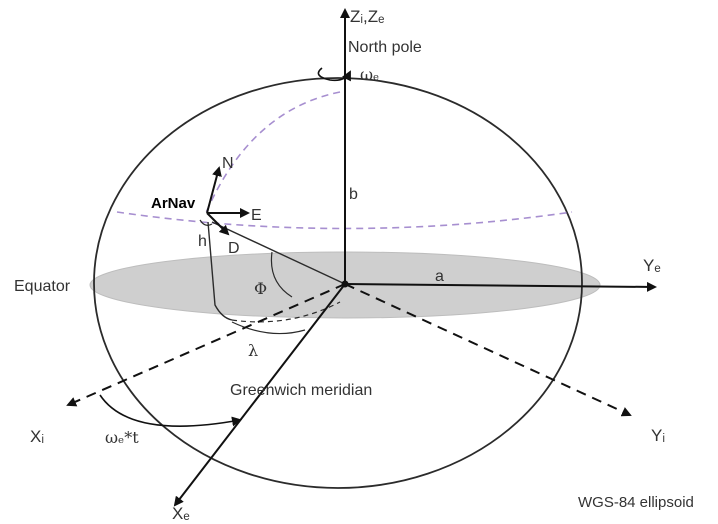 This screenshot has height=524, width=718. Describe the element at coordinates (181, 513) in the screenshot. I see `xe-label: Xₑ` at that location.